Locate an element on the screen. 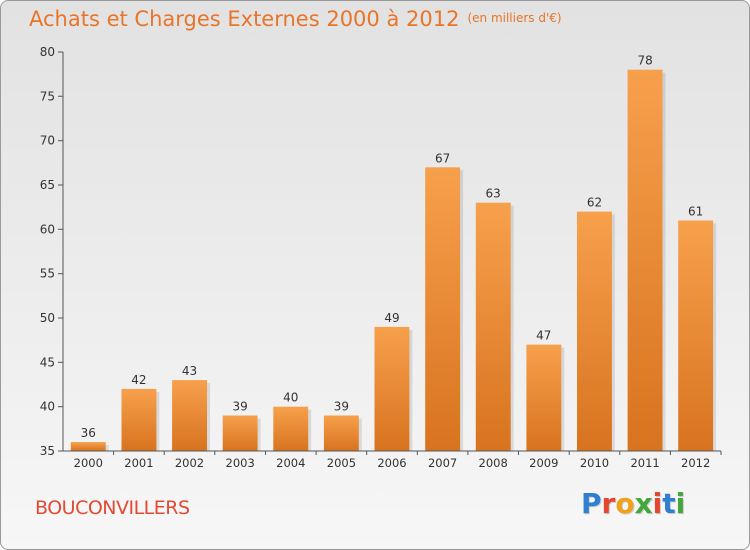  logo-letter: P is located at coordinates (591, 503).